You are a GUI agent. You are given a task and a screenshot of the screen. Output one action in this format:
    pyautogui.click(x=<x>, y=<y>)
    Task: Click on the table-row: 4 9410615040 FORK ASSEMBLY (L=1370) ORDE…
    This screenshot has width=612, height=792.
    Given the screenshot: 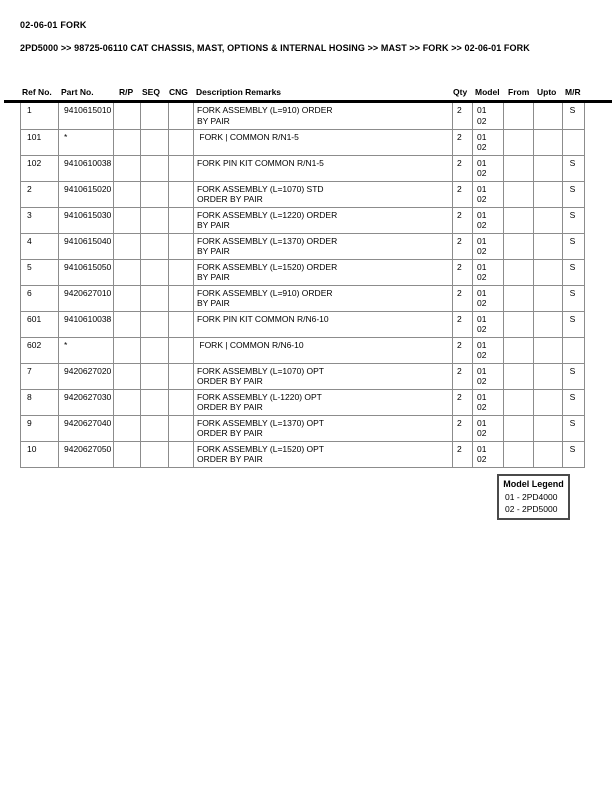 What is the action you would take?
    pyautogui.click(x=302, y=246)
    